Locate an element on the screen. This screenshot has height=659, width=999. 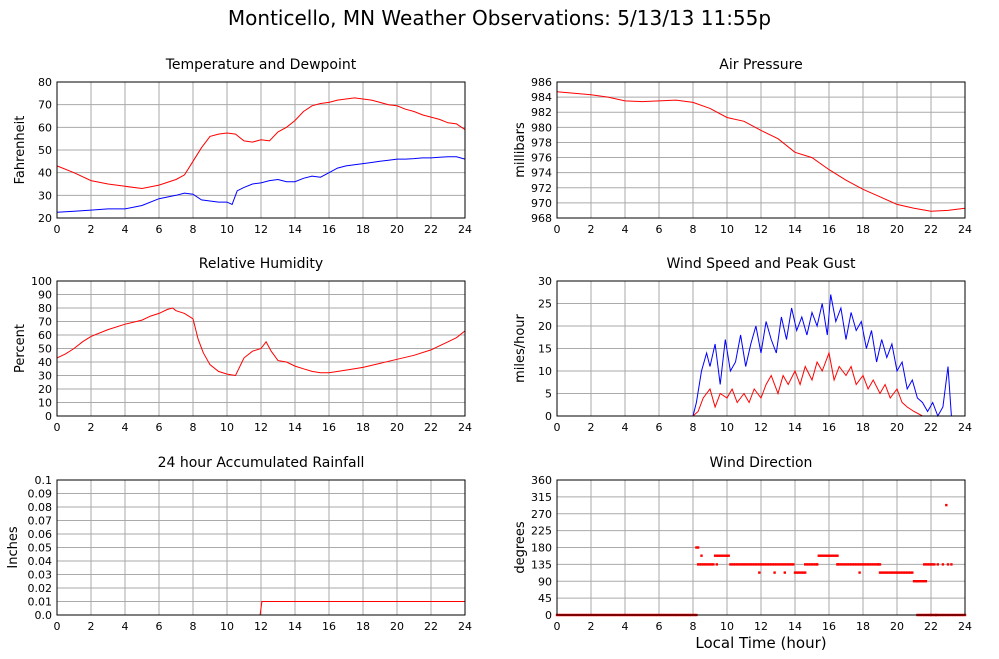
chart-title: Air Pressure is located at coordinates (760, 65).